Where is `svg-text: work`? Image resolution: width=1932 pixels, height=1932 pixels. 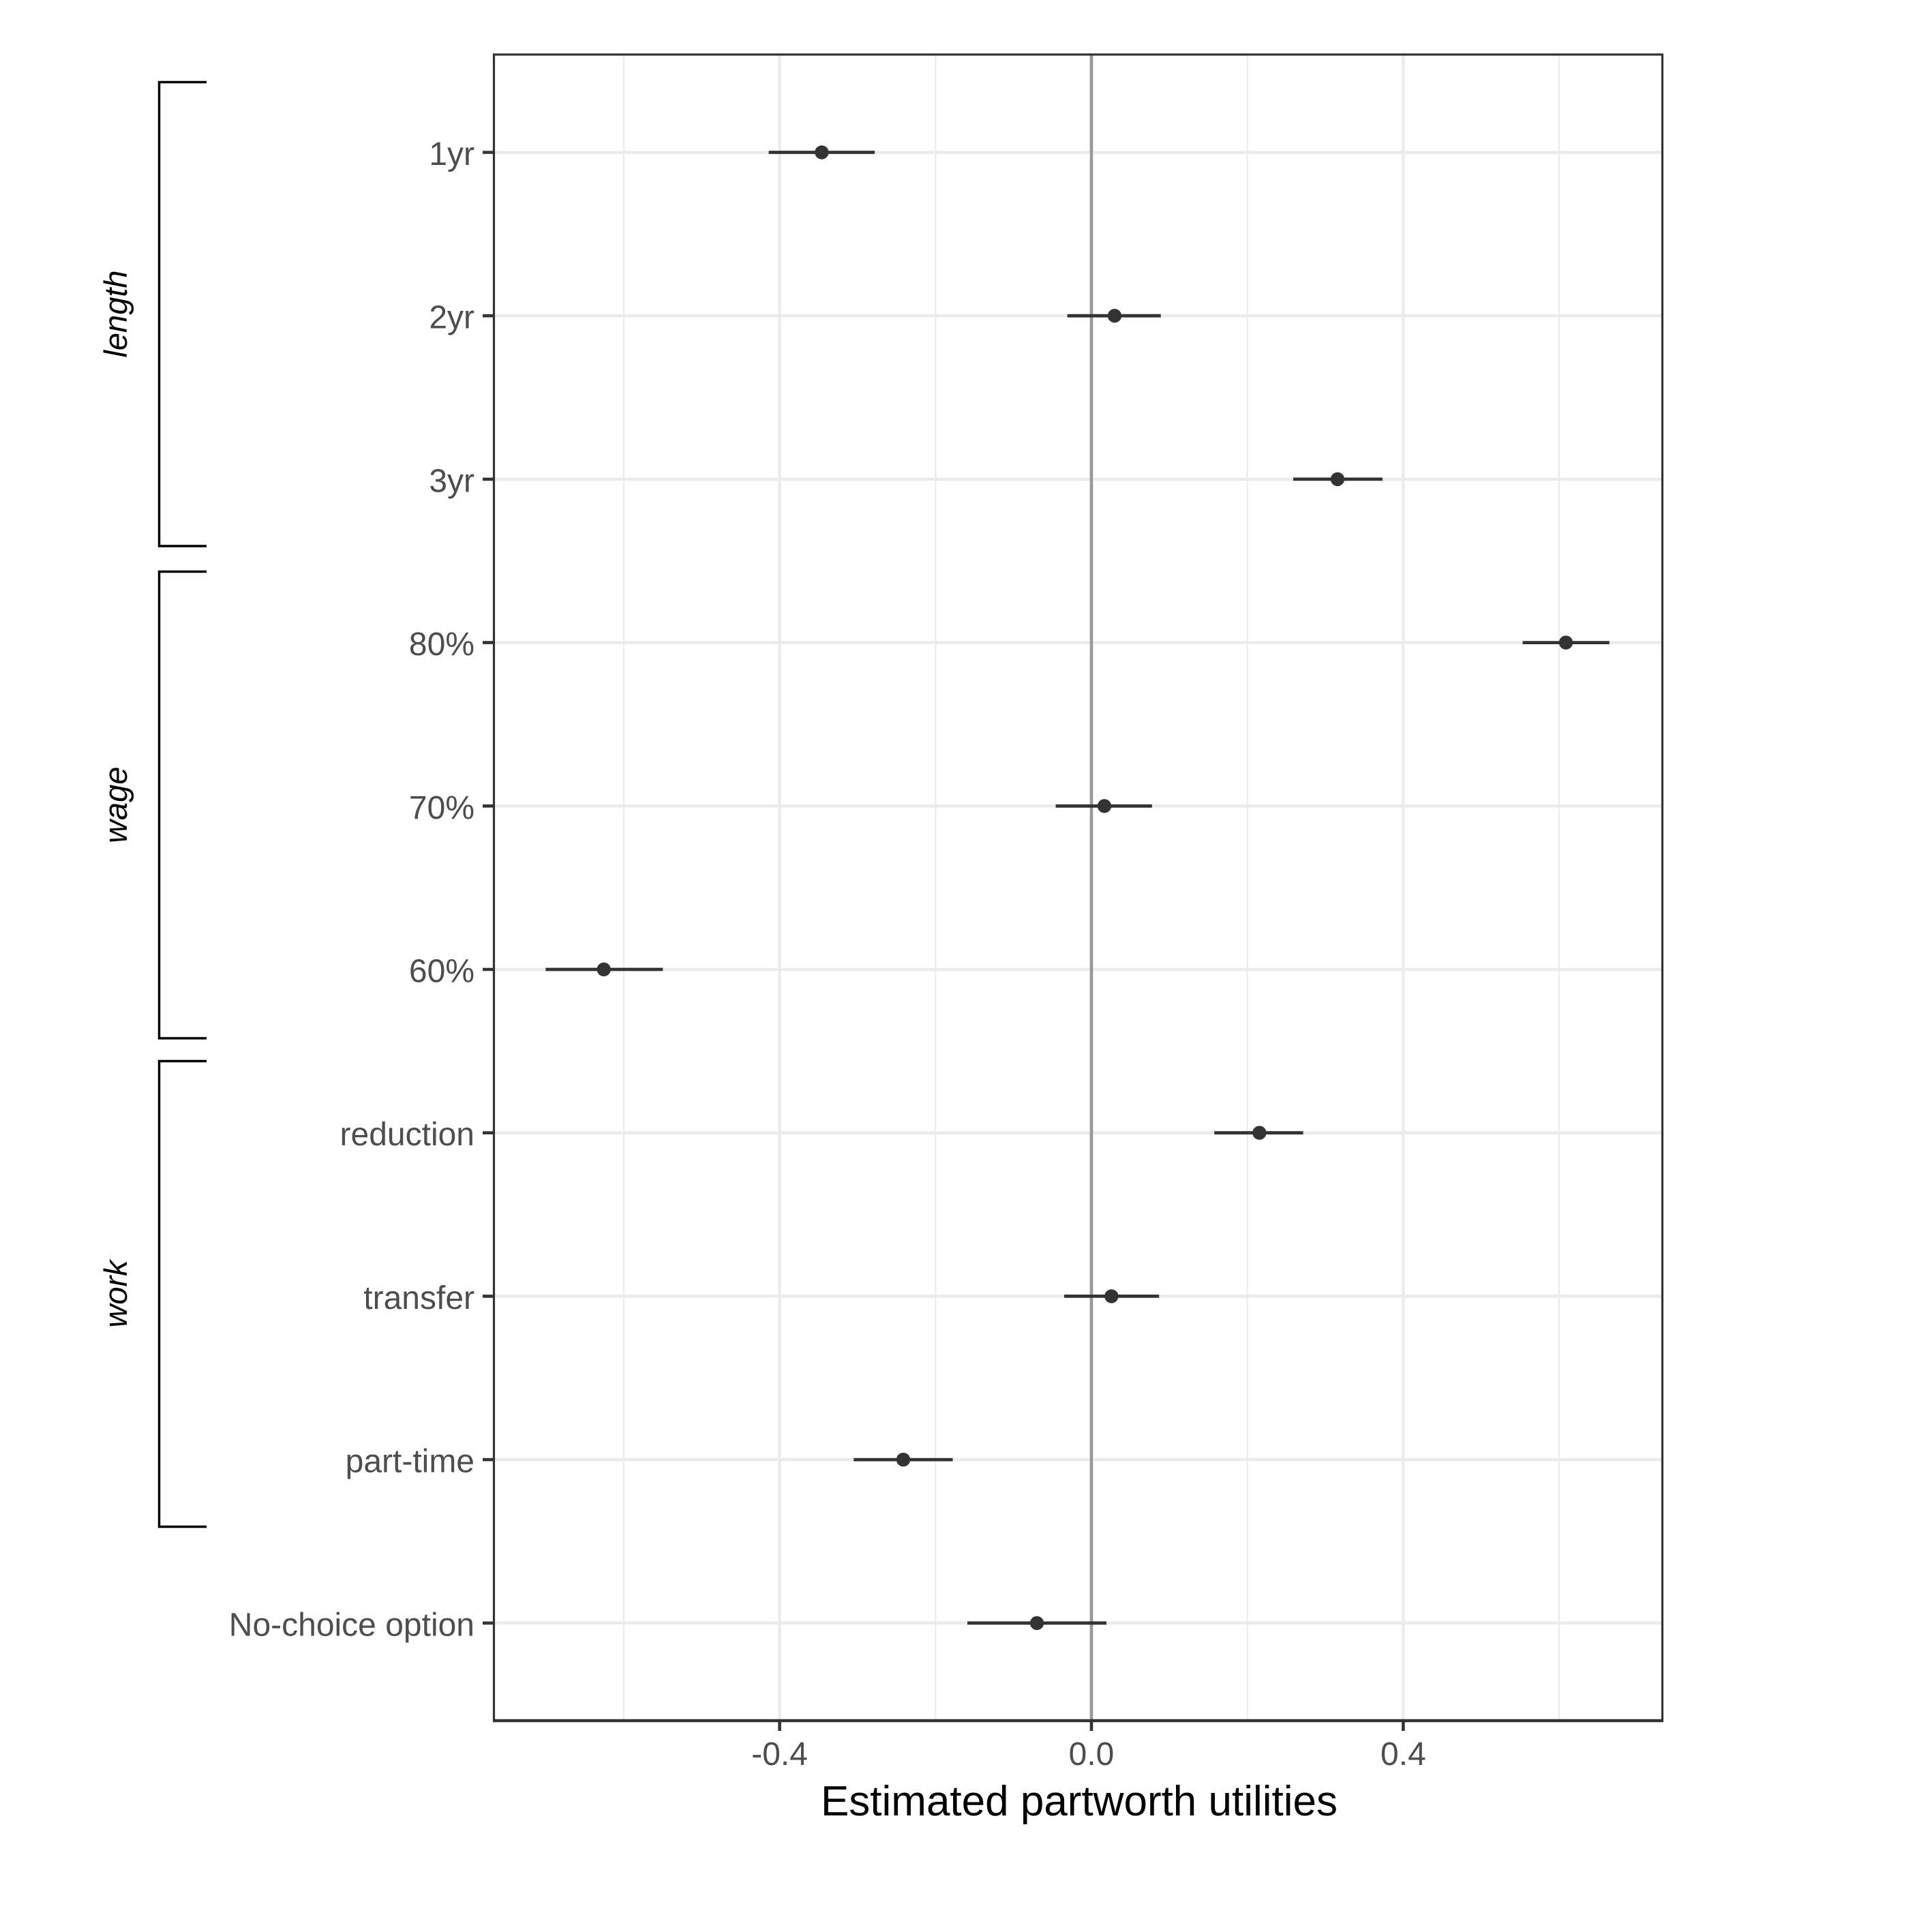 svg-text: work is located at coordinates (115, 1293).